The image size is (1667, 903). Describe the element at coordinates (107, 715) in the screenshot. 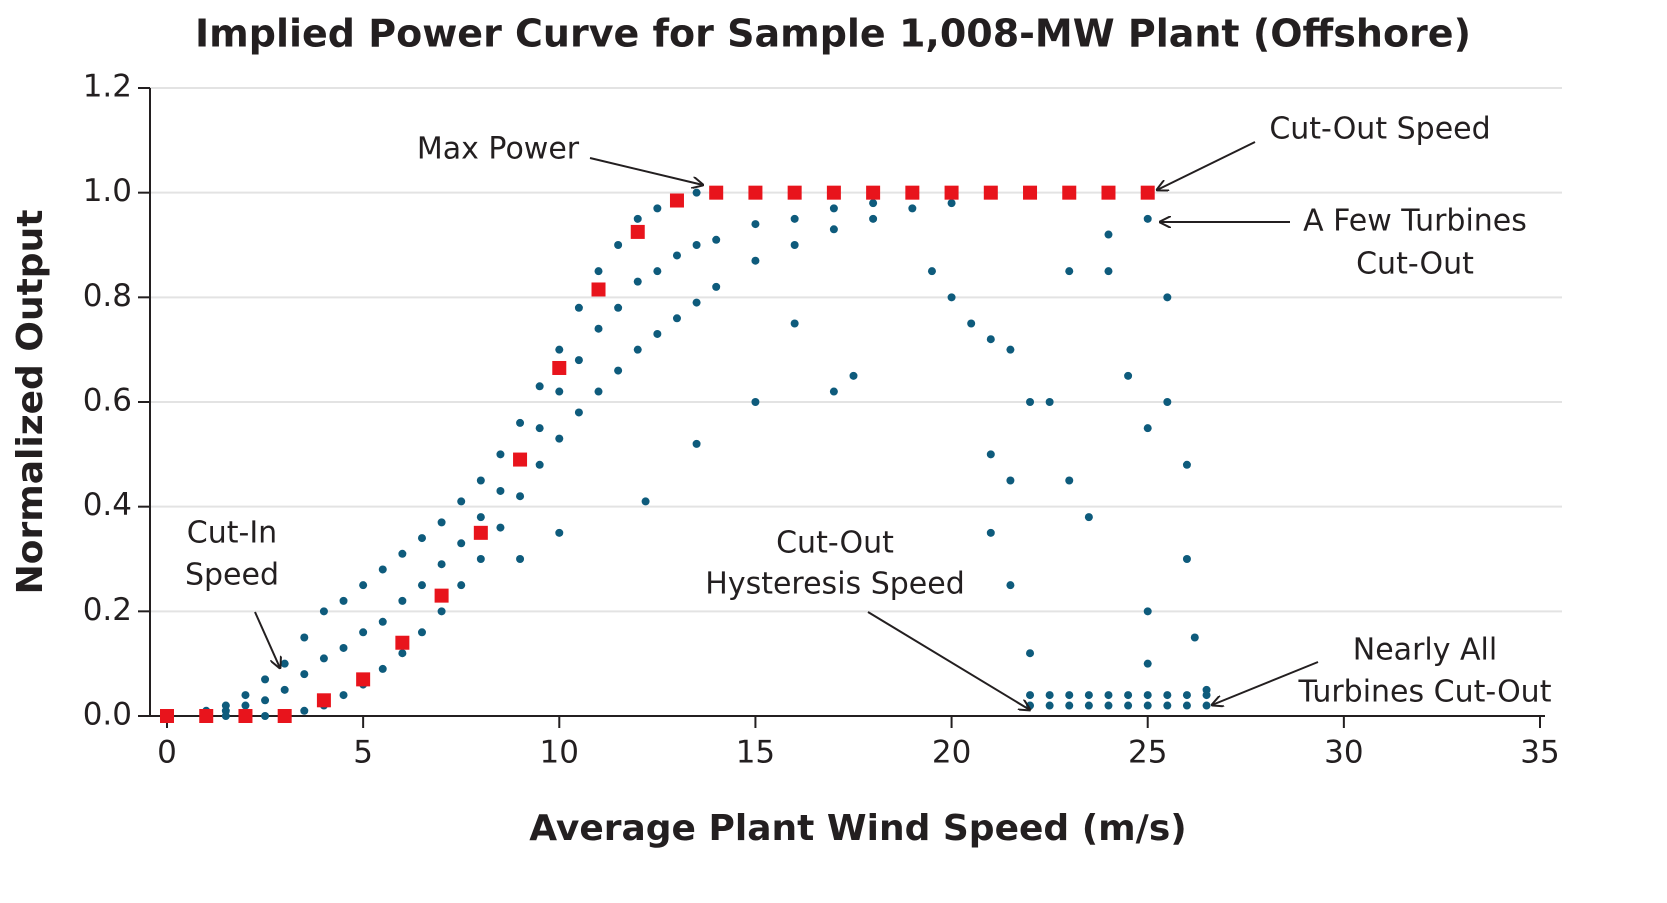

I see `y-tick-label: 0.0` at that location.